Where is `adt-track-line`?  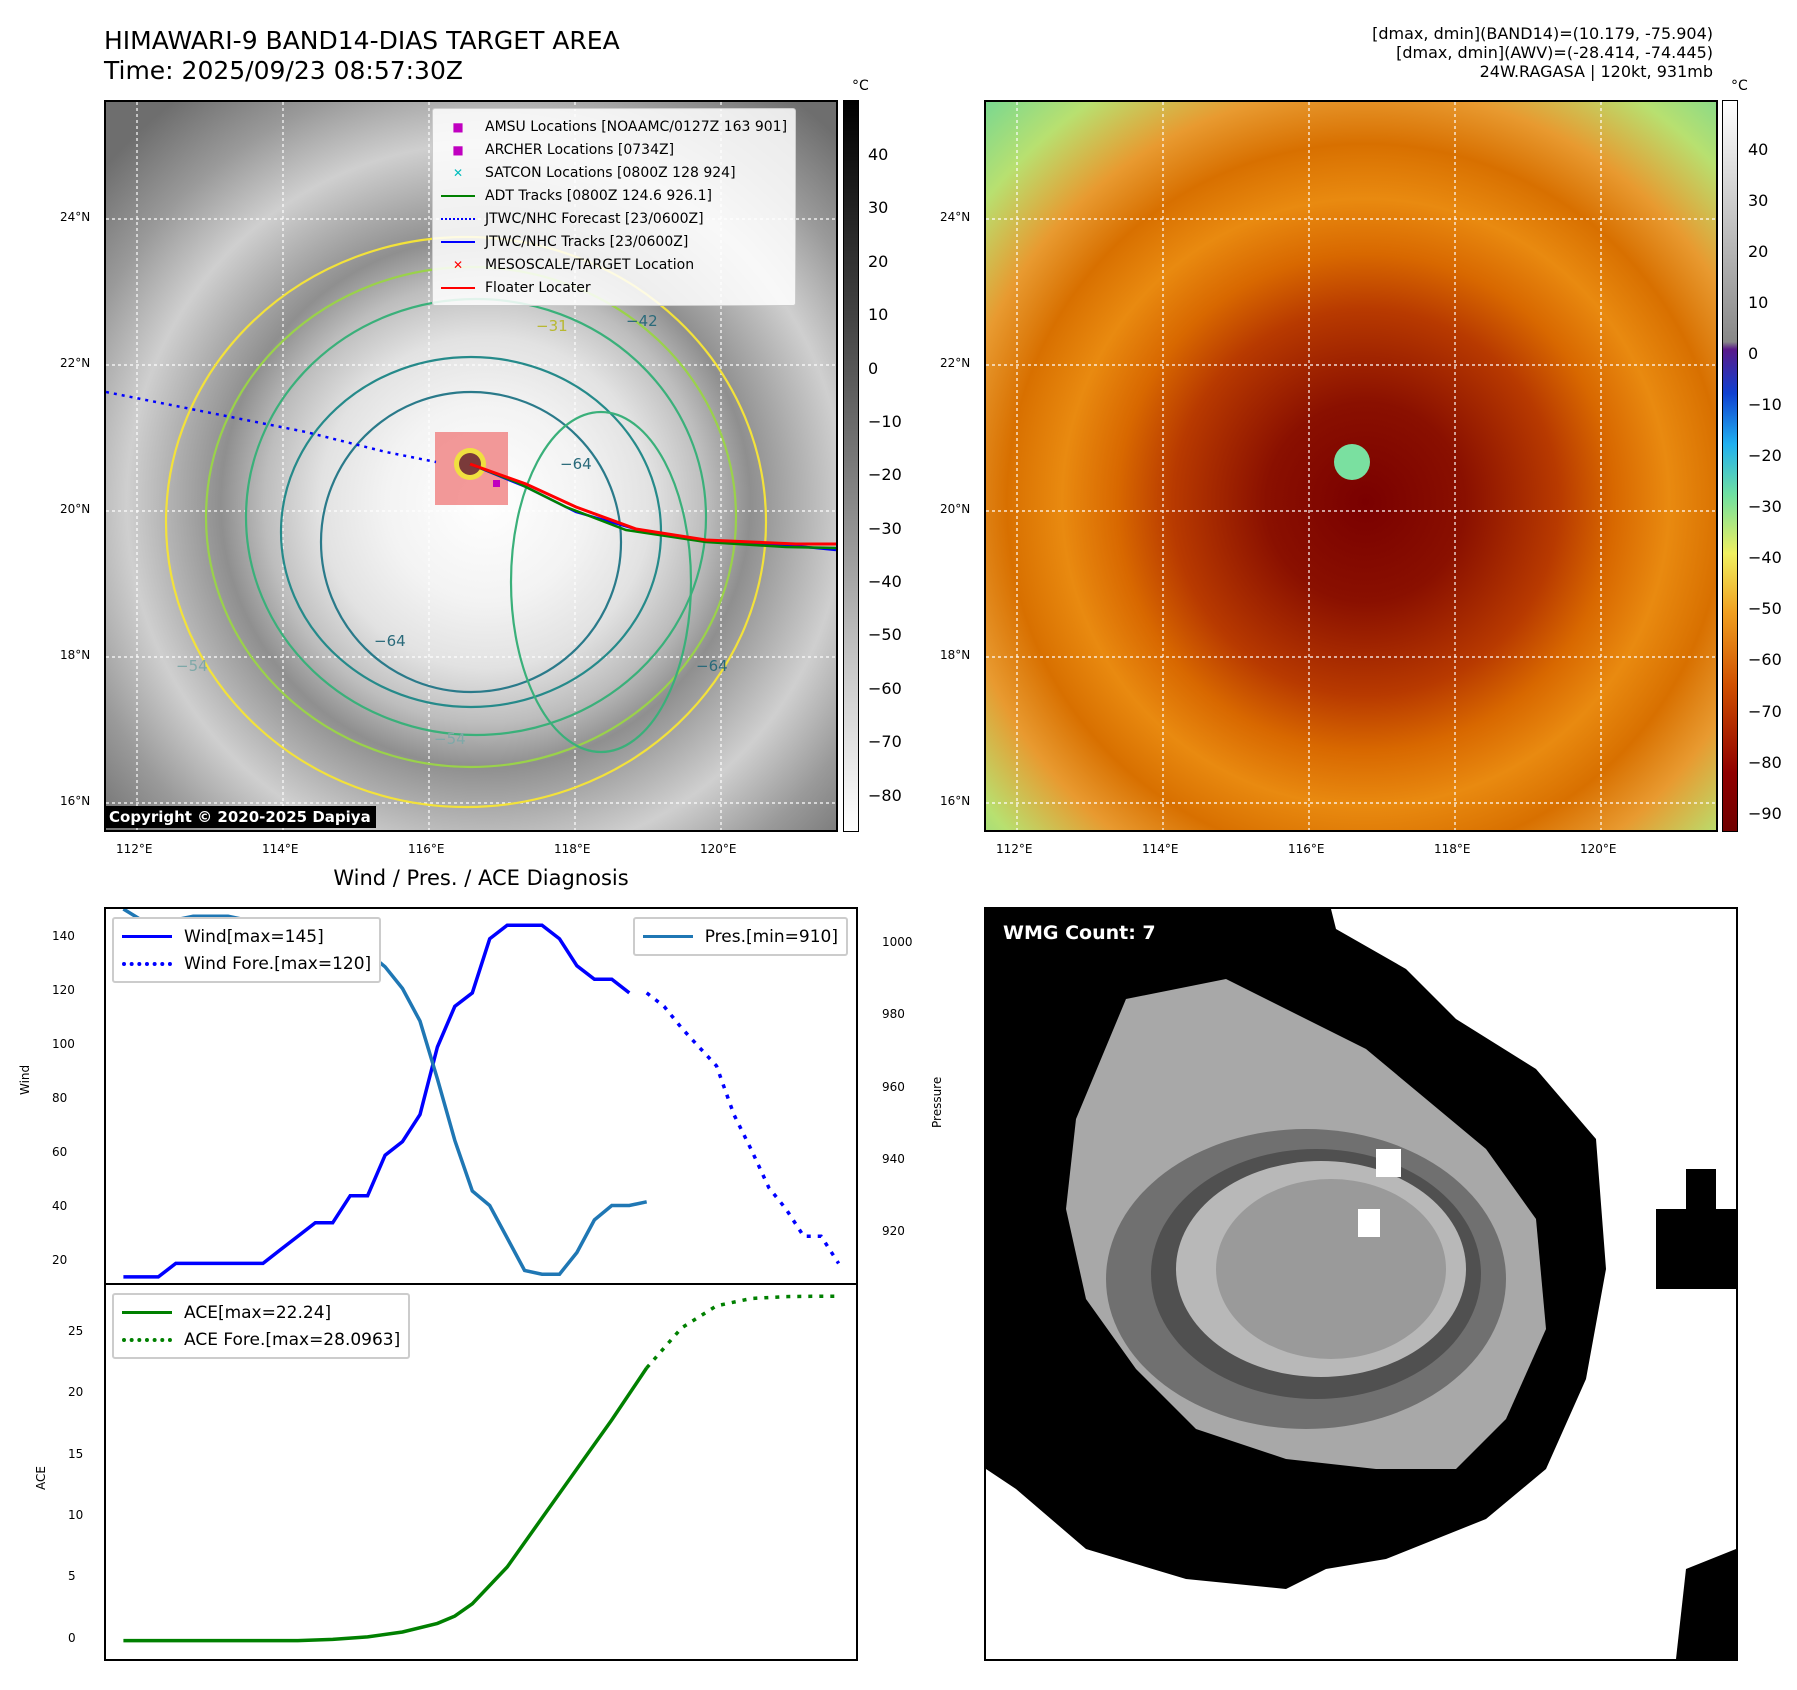 adt-track-line is located at coordinates (652, 506).